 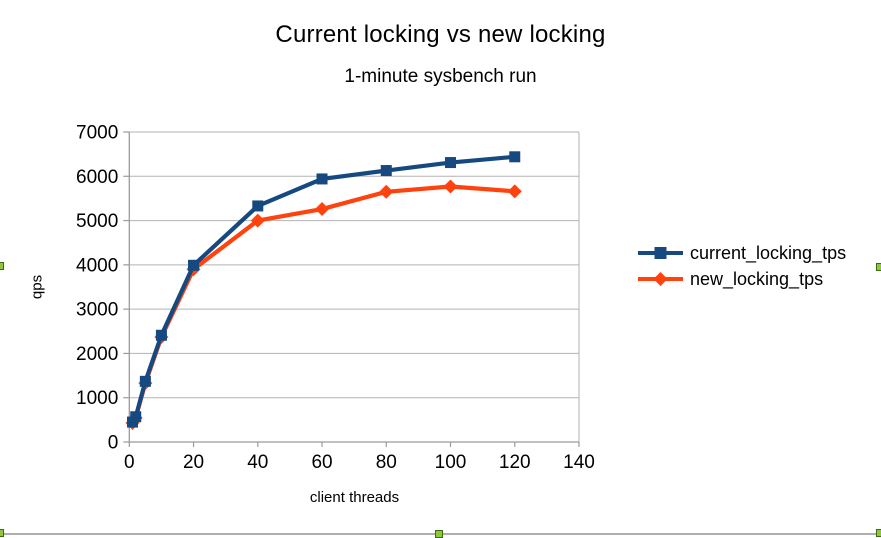 I want to click on x-tick-label: 120, so click(x=515, y=462).